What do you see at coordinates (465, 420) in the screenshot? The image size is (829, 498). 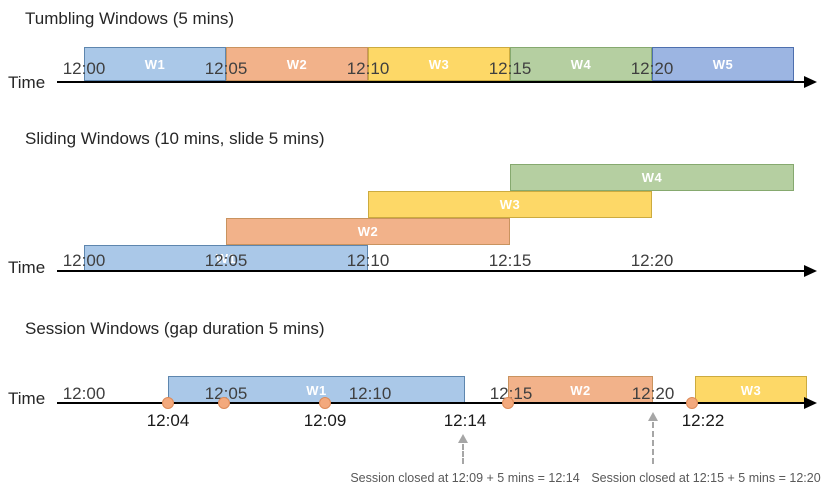 I see `event-time-label: 12:14` at bounding box center [465, 420].